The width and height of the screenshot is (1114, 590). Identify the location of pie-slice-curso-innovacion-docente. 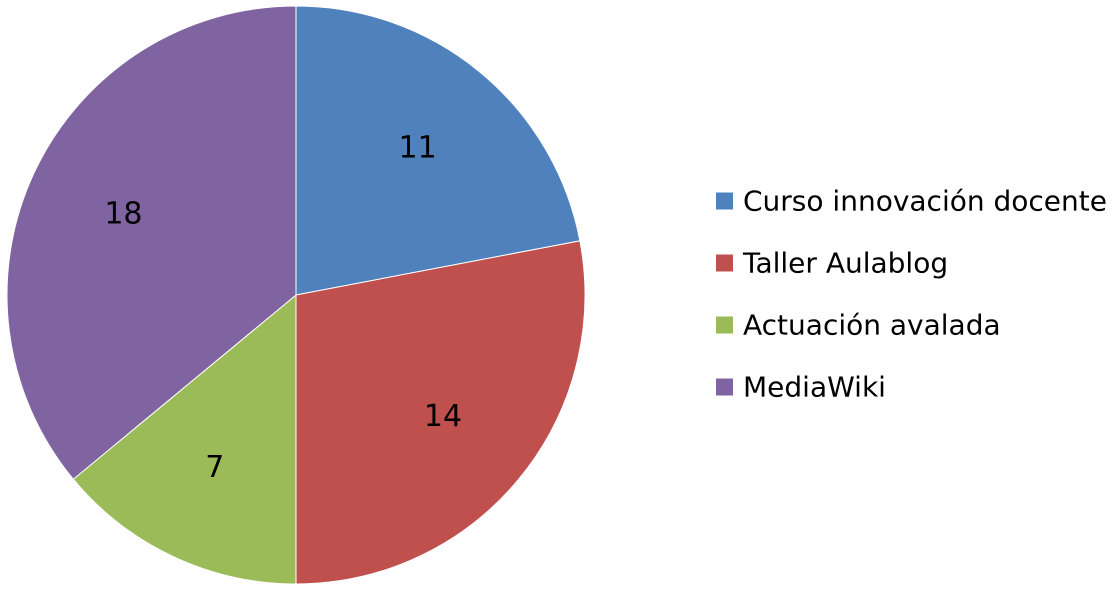
(438, 150).